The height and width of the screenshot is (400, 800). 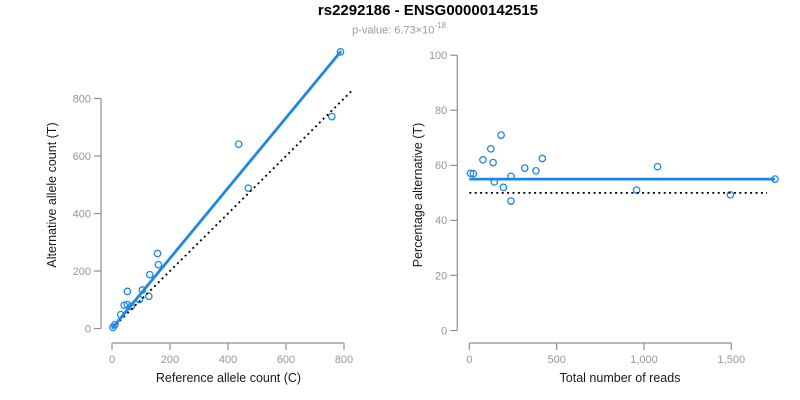 I want to click on y-axis-title: Alternative allele count (T), so click(x=52, y=194).